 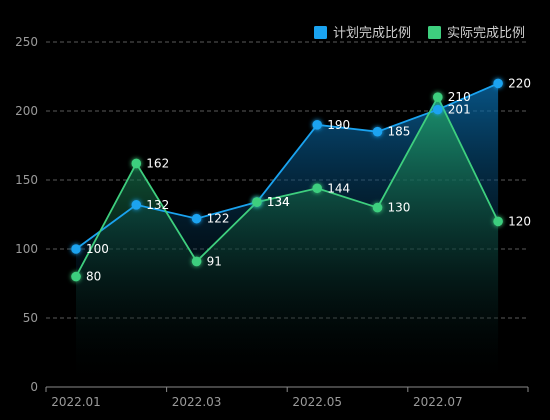 What do you see at coordinates (76, 402) in the screenshot?
I see `x-tick-label: 2022.01` at bounding box center [76, 402].